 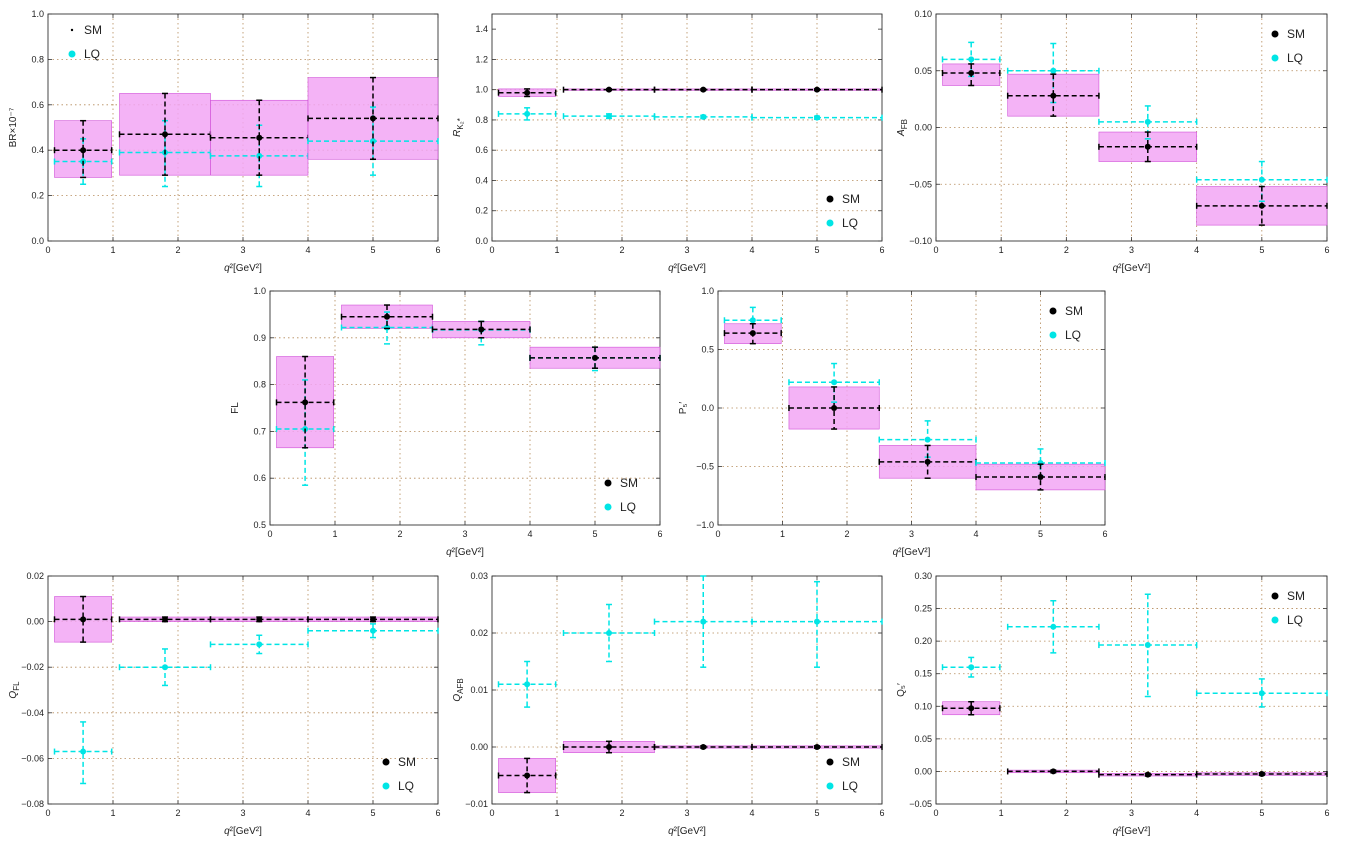 I want to click on y-tick-label: 0.9, so click(x=259, y=338).